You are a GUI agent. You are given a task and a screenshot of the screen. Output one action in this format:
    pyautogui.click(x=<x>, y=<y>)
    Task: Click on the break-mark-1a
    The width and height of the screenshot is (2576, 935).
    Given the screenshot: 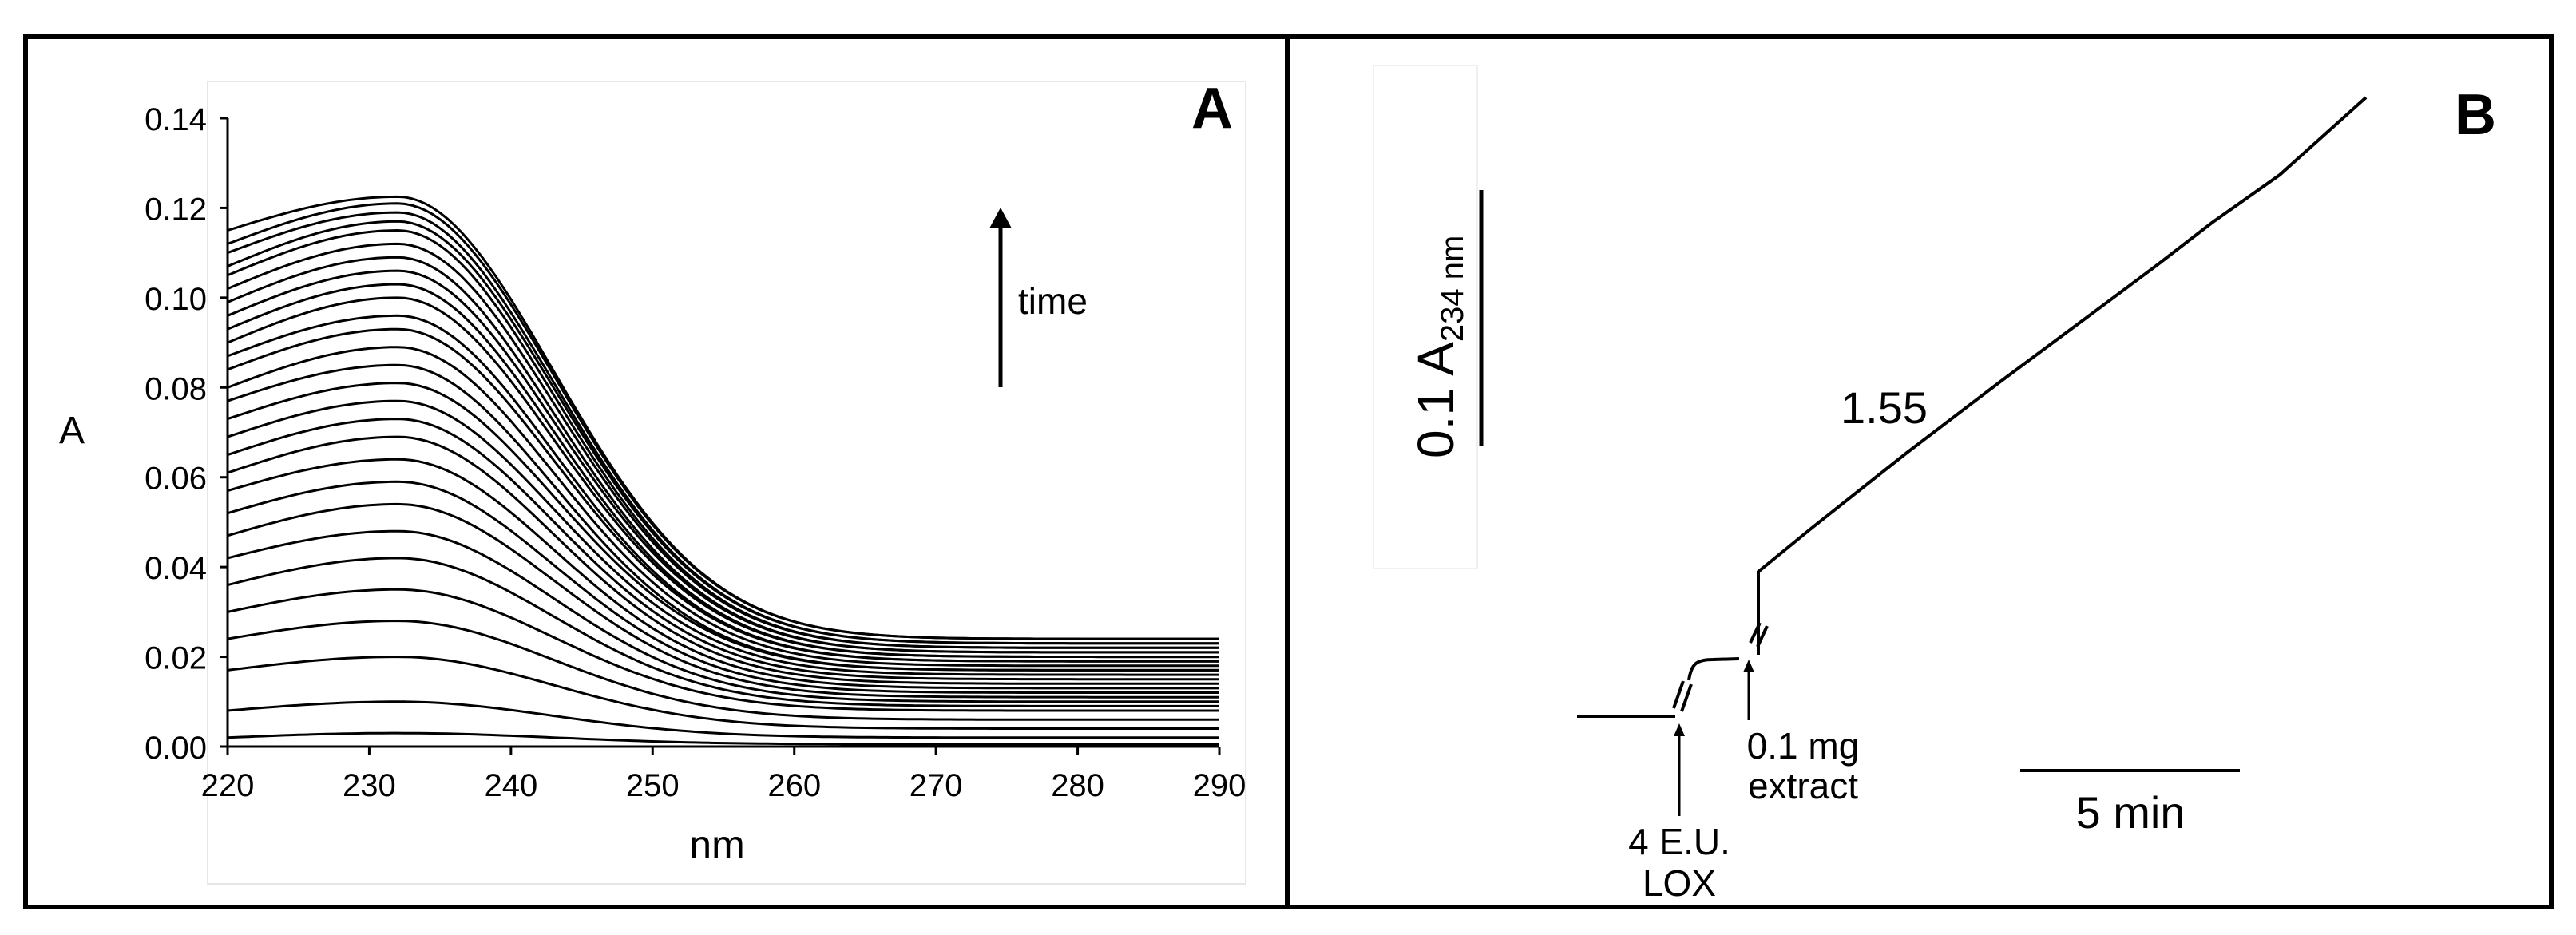 What is the action you would take?
    pyautogui.click(x=1679, y=694)
    